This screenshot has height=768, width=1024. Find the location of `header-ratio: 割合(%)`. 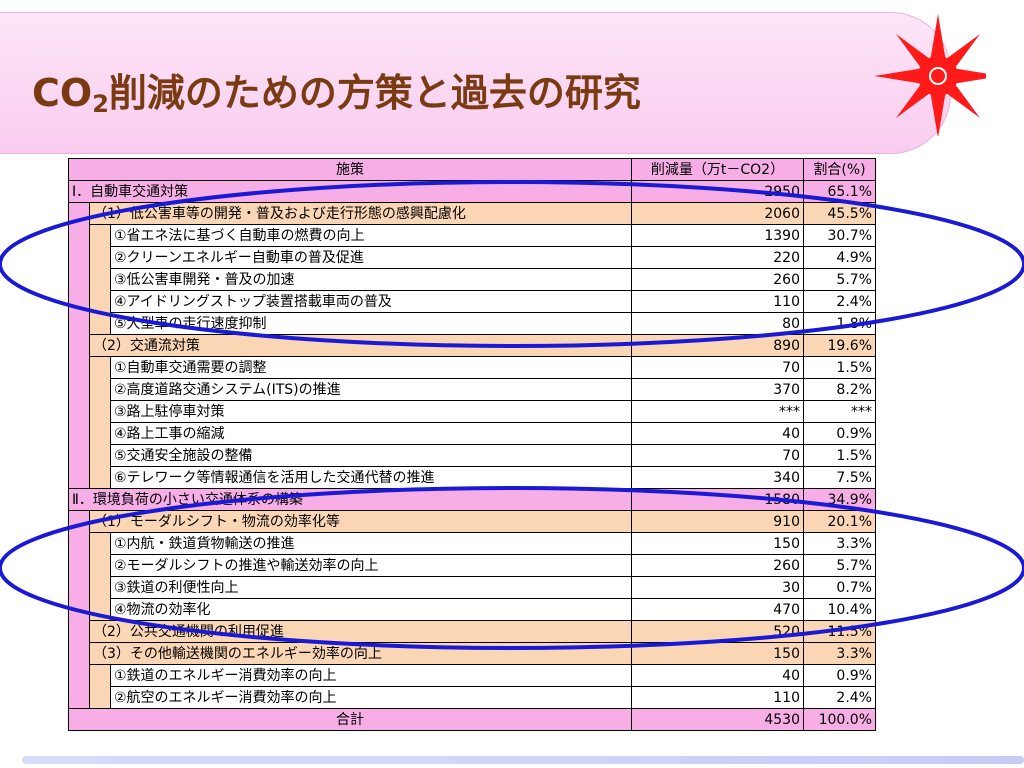

header-ratio: 割合(%) is located at coordinates (839, 169).